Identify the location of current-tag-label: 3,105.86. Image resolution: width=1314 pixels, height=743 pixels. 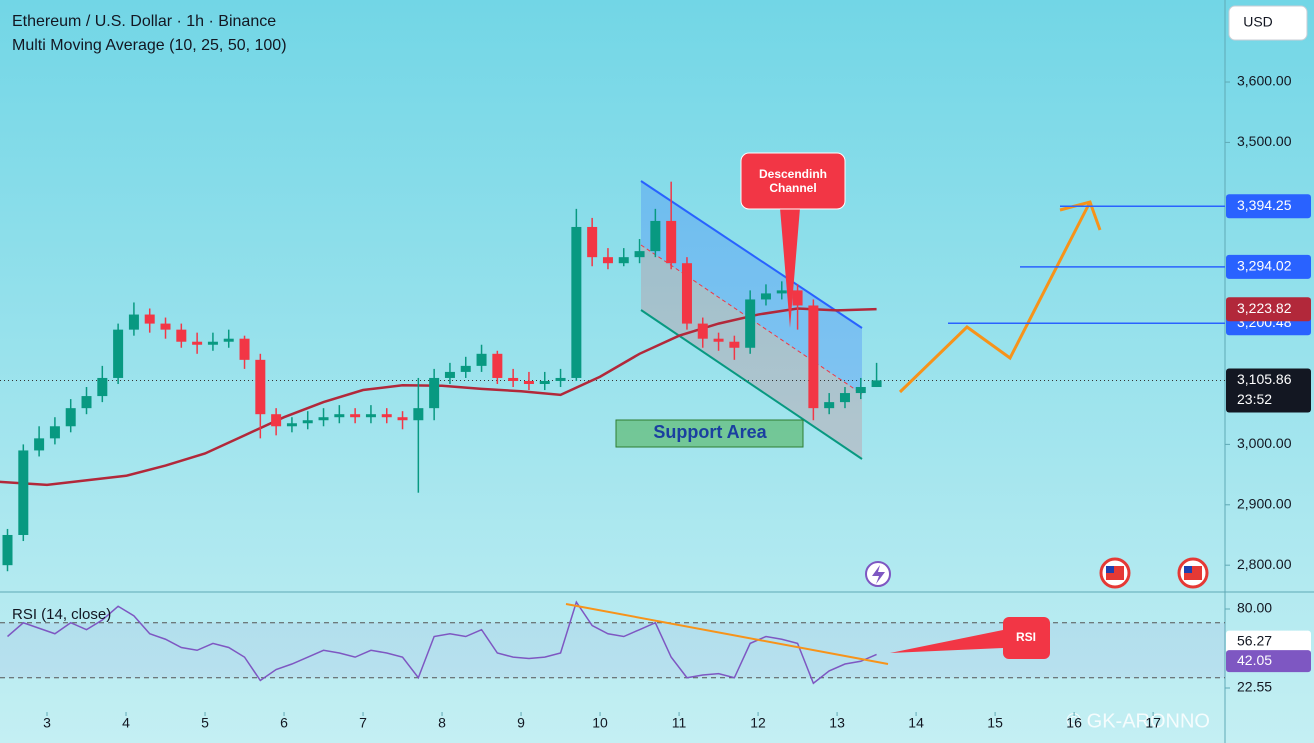
(1264, 379).